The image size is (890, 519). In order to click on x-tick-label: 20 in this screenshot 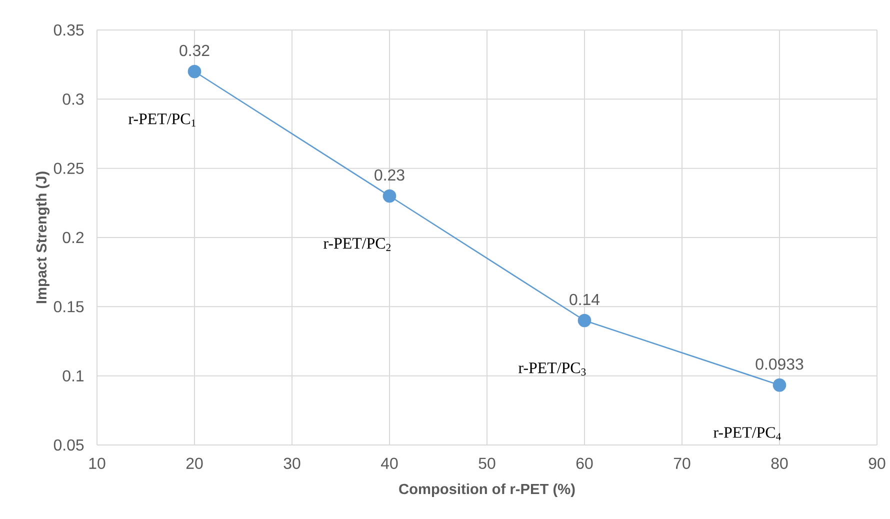, I will do `click(194, 463)`.